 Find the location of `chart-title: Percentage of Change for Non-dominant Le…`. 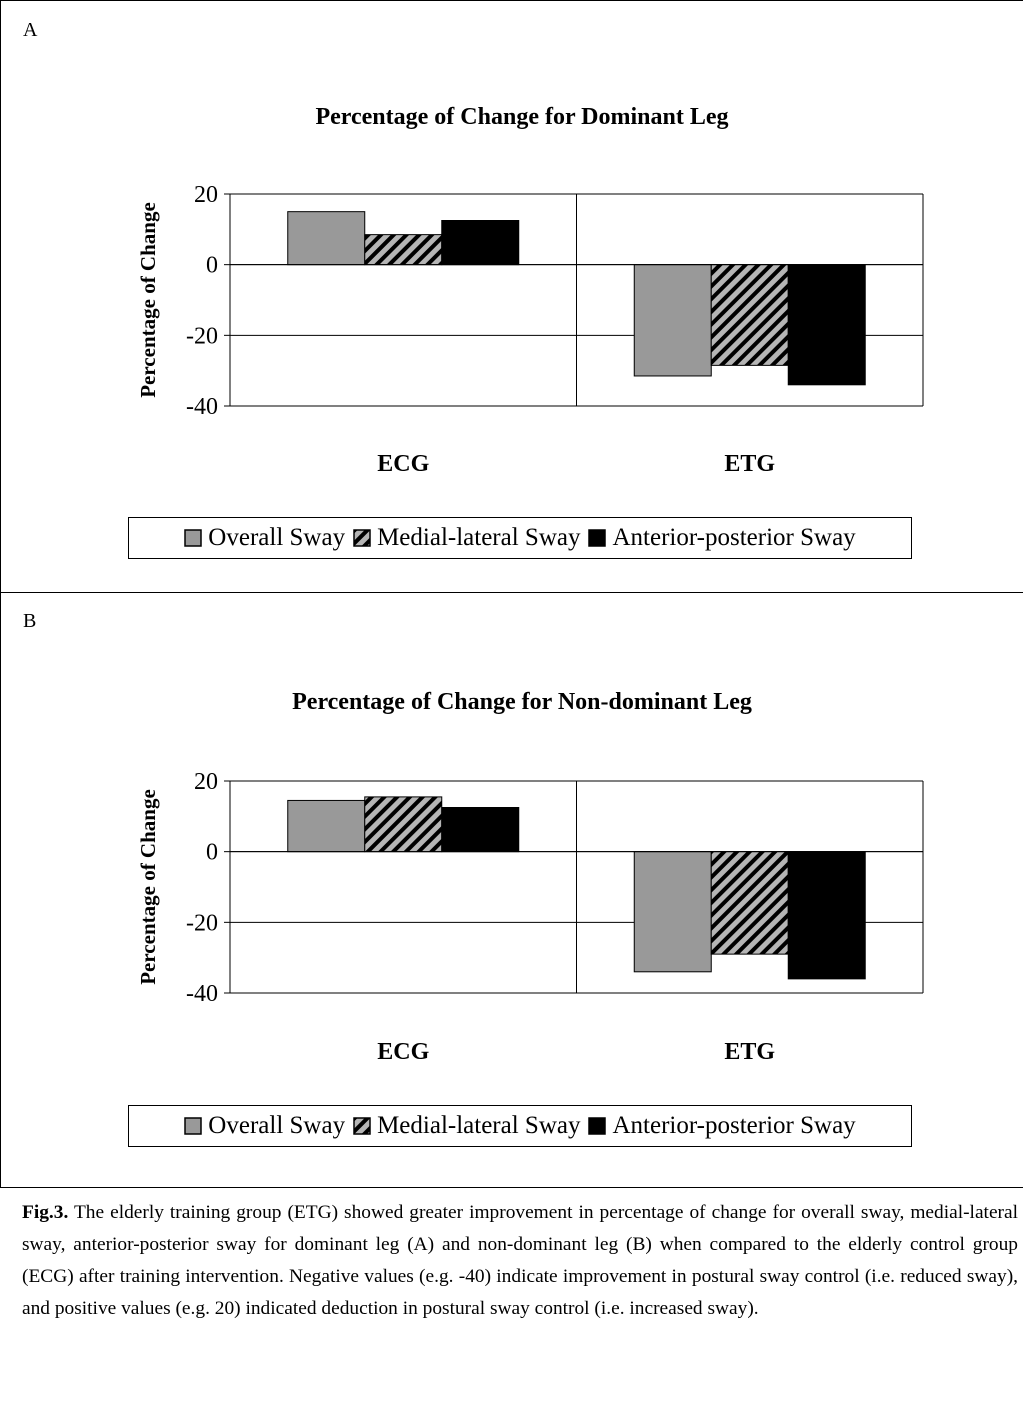

chart-title: Percentage of Change for Non-dominant Le… is located at coordinates (522, 702).